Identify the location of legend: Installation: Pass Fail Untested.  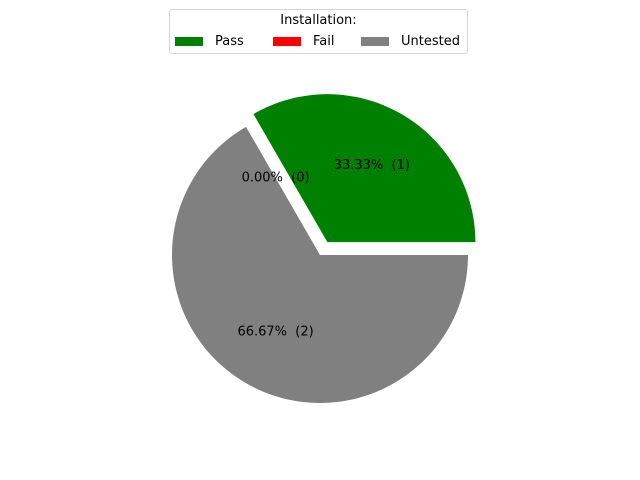
(318, 31).